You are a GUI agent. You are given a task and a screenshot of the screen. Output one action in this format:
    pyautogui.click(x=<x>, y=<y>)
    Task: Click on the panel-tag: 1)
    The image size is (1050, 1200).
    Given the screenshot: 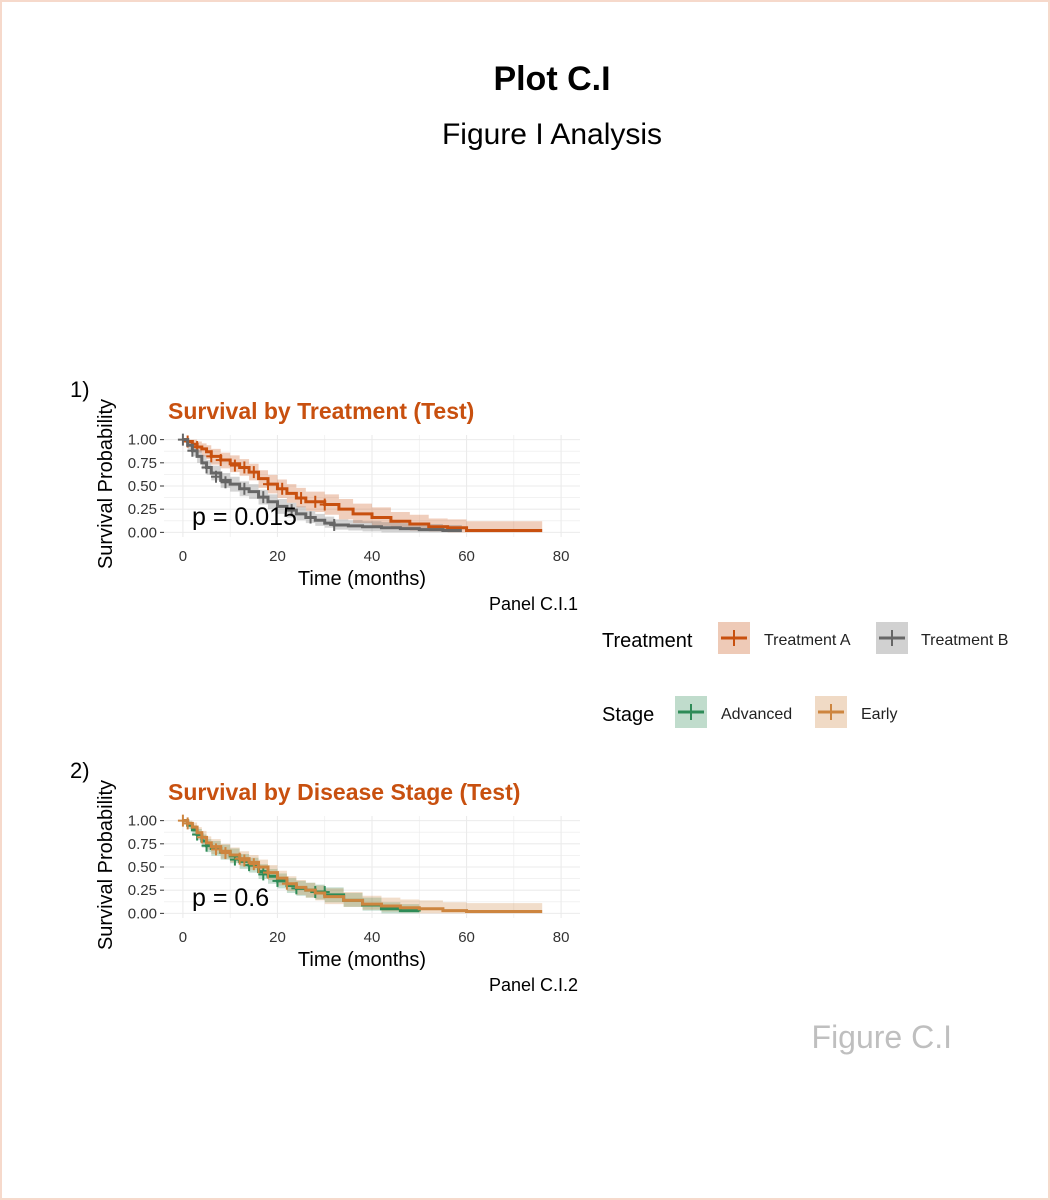 What is the action you would take?
    pyautogui.click(x=80, y=389)
    